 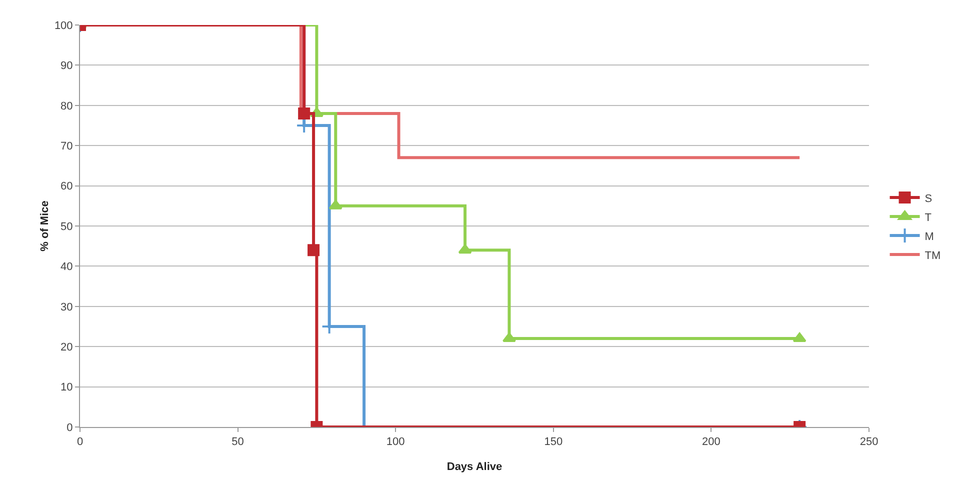 I want to click on legend-label: S, so click(x=928, y=198).